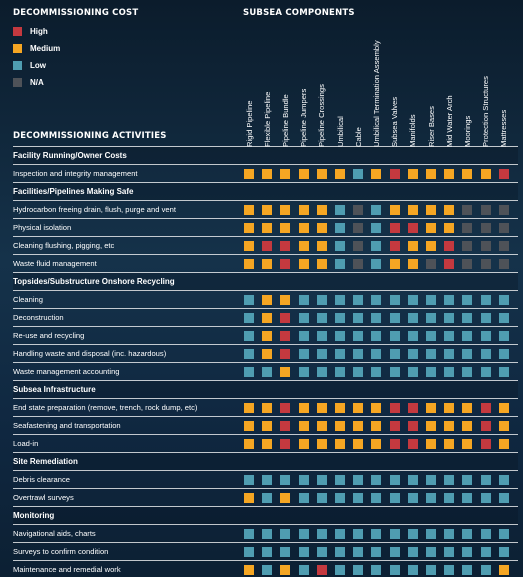 The height and width of the screenshot is (577, 523). I want to click on activity-label: Surveys to confirm condition, so click(61, 551).